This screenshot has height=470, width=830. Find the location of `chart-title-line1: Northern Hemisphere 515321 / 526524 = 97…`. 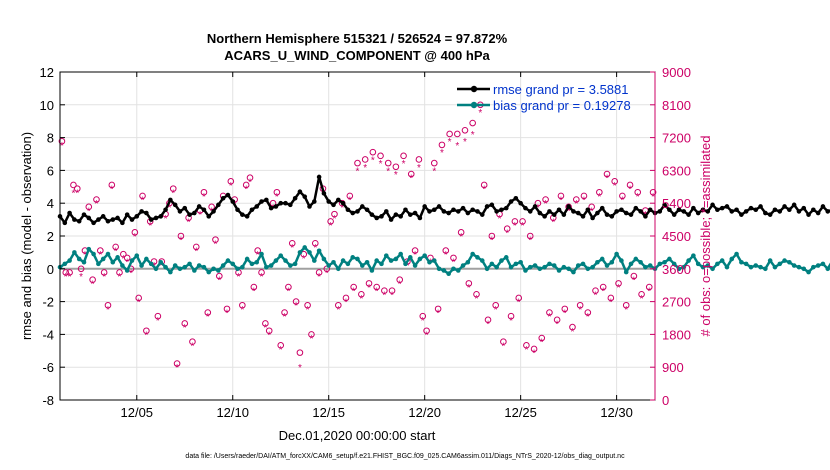

chart-title-line1: Northern Hemisphere 515321 / 526524 = 97… is located at coordinates (357, 38).